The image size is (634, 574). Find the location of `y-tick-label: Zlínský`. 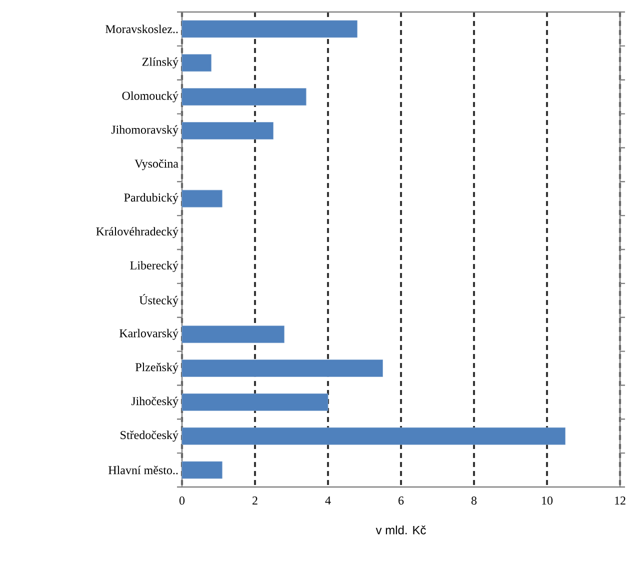

y-tick-label: Zlínský is located at coordinates (160, 62).